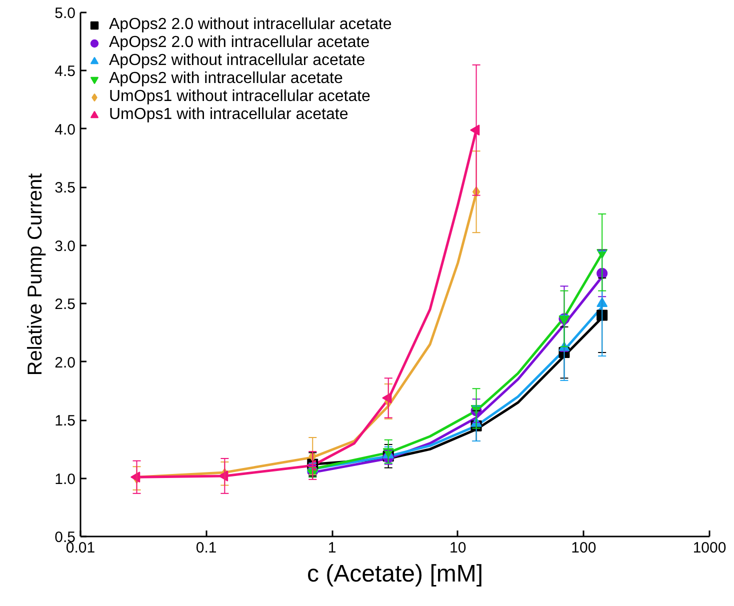 Image resolution: width=734 pixels, height=606 pixels. Describe the element at coordinates (250, 25) in the screenshot. I see `legend-label: ApOps2 2.0 without intracellular acetate` at that location.